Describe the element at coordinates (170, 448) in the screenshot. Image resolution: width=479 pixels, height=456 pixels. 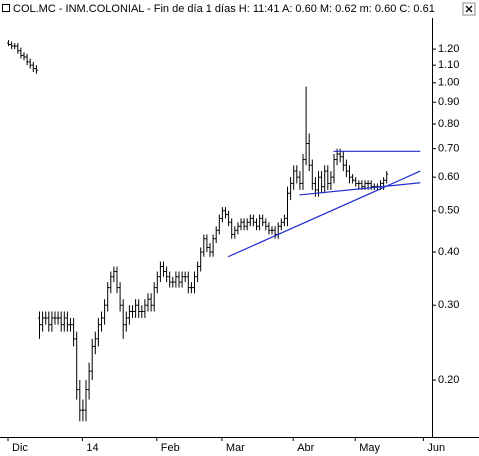
I see `x-tick-label: Feb` at that location.